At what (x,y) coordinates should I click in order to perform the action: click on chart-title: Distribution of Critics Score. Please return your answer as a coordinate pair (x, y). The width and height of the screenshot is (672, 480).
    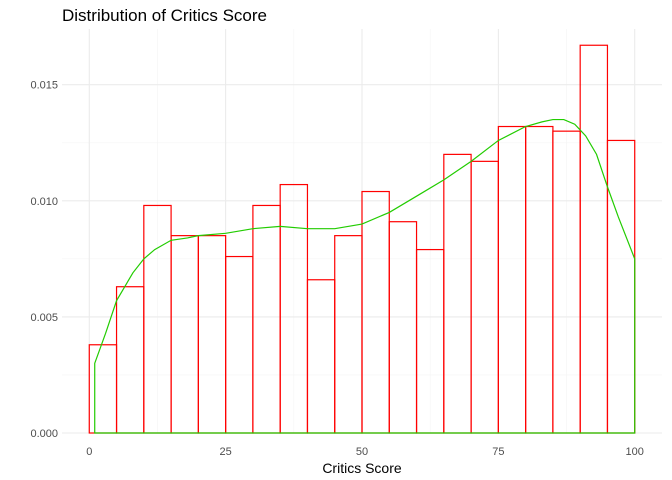
    Looking at the image, I should click on (164, 15).